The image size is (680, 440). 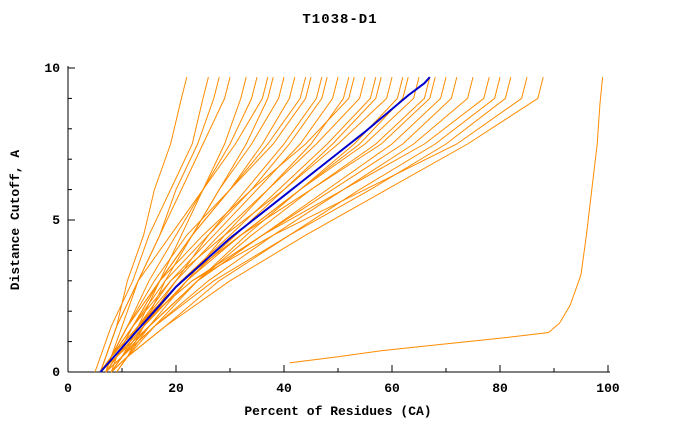 I want to click on y-tick-label: 0, so click(x=56, y=372).